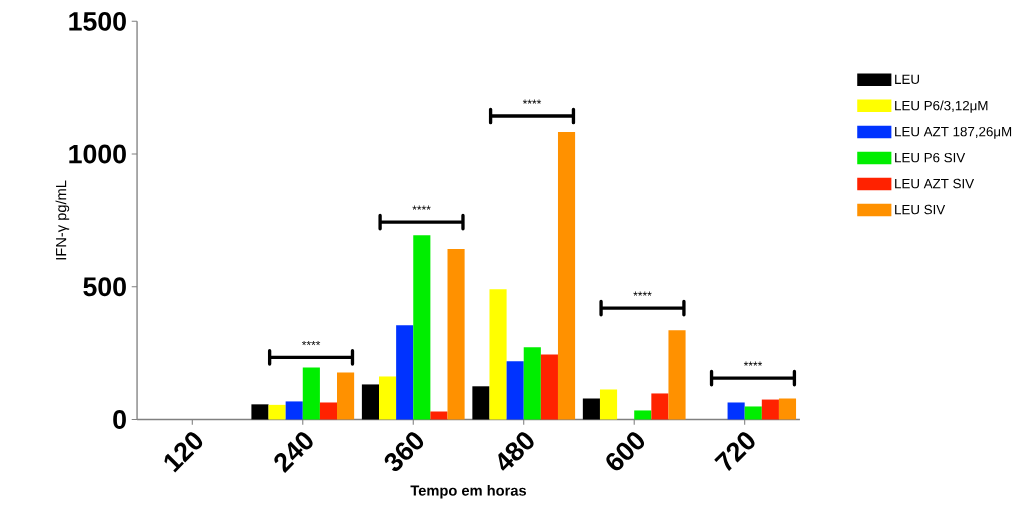  Describe the element at coordinates (97, 22) in the screenshot. I see `y-tick-label: 1500` at that location.